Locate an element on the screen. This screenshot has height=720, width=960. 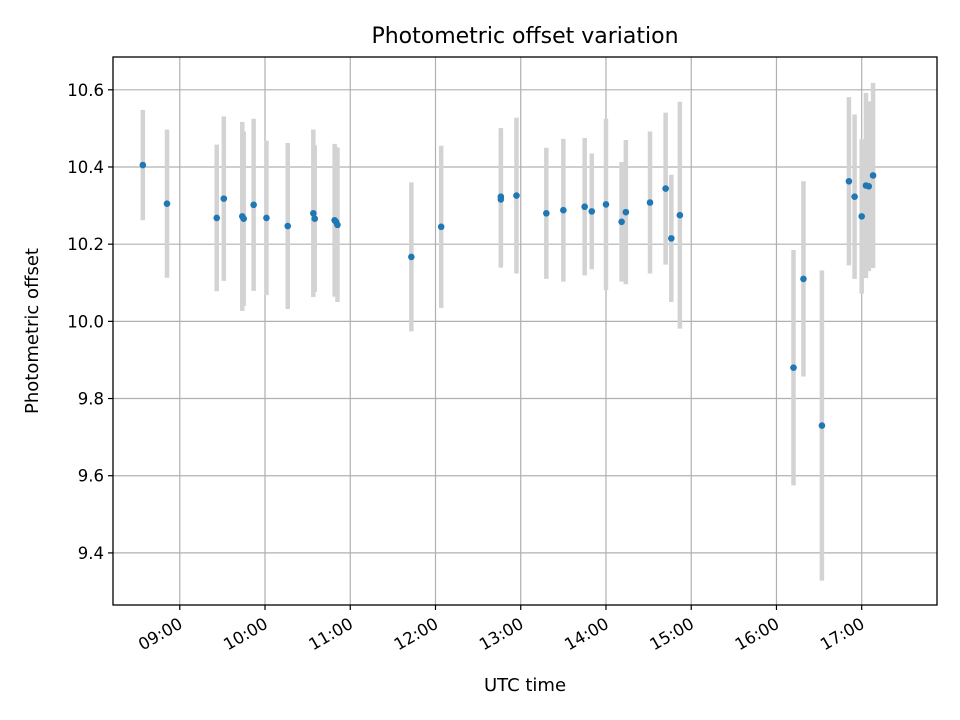
y-tick-label: 9.4 is located at coordinates (91, 553).